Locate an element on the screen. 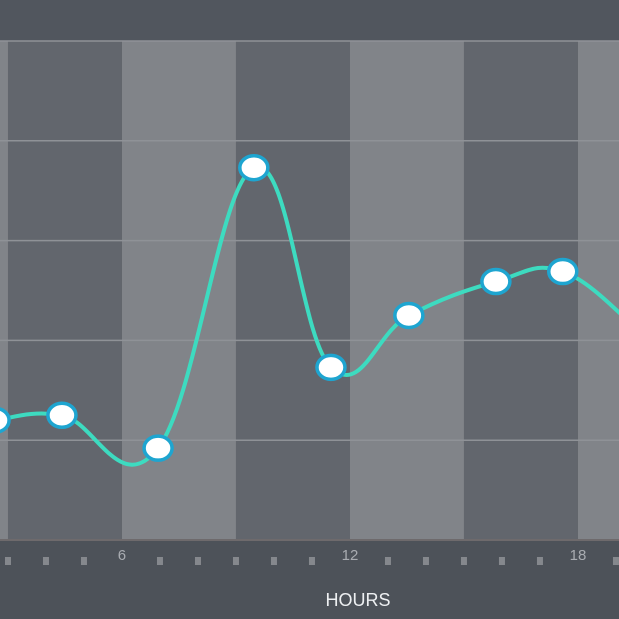 Image resolution: width=619 pixels, height=619 pixels. top-bar is located at coordinates (309, 20).